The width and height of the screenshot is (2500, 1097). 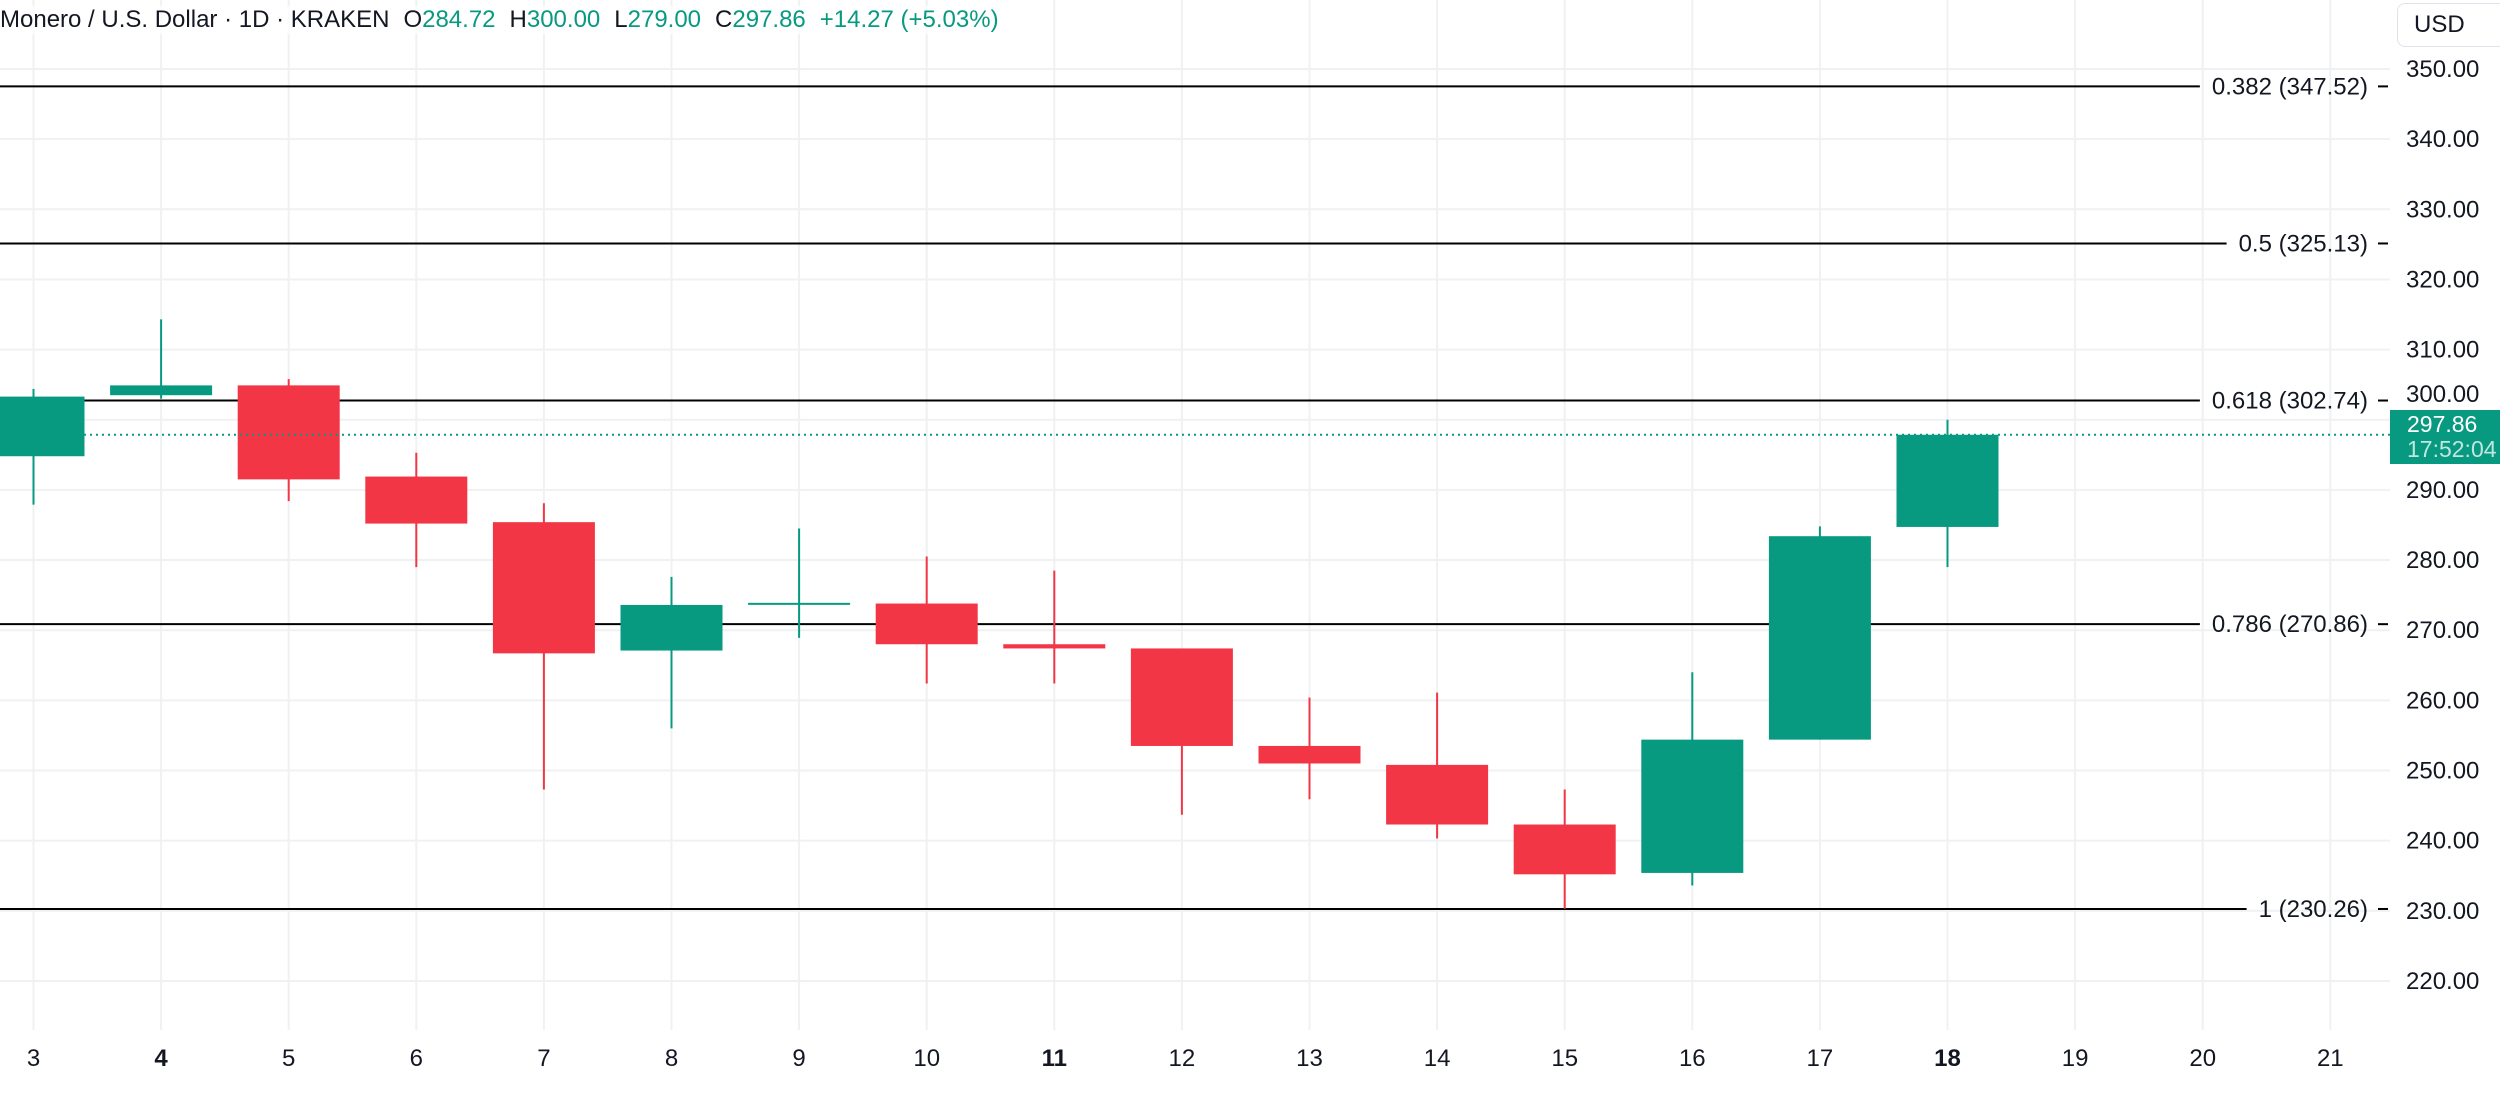 I want to click on date-tick-label: 6, so click(x=416, y=1058).